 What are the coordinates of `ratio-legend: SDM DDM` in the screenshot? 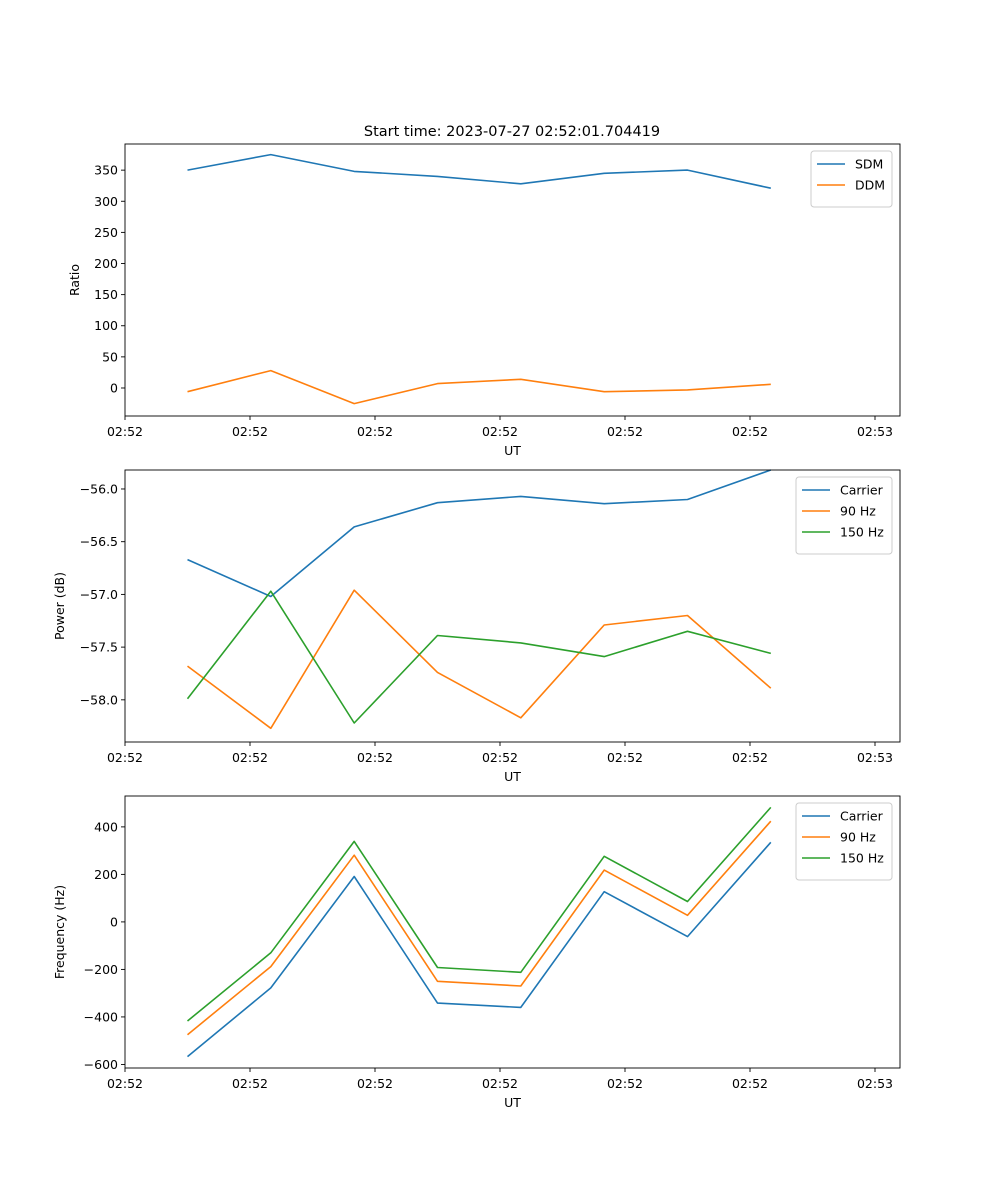 It's located at (851, 179).